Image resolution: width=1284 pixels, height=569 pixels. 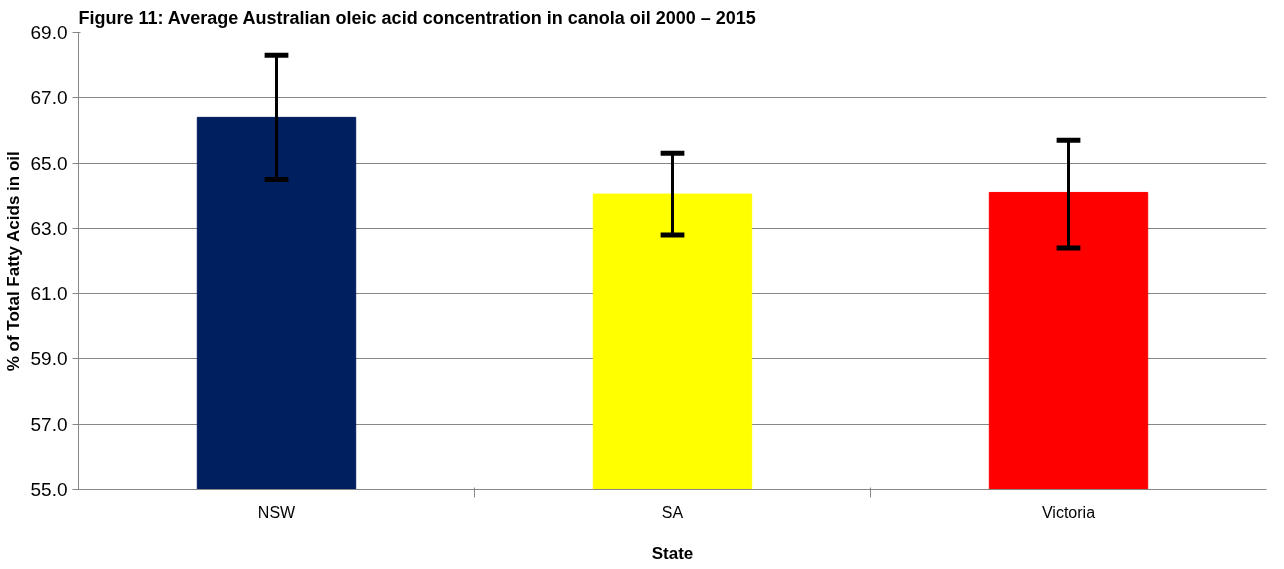 What do you see at coordinates (49, 424) in the screenshot?
I see `y-tick-label: 57.0` at bounding box center [49, 424].